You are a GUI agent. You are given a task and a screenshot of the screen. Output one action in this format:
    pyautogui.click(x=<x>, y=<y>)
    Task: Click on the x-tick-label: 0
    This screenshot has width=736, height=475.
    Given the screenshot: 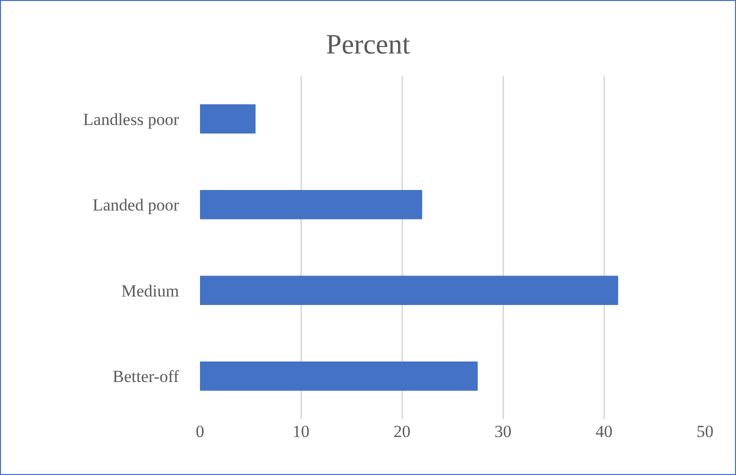 What is the action you would take?
    pyautogui.click(x=200, y=431)
    